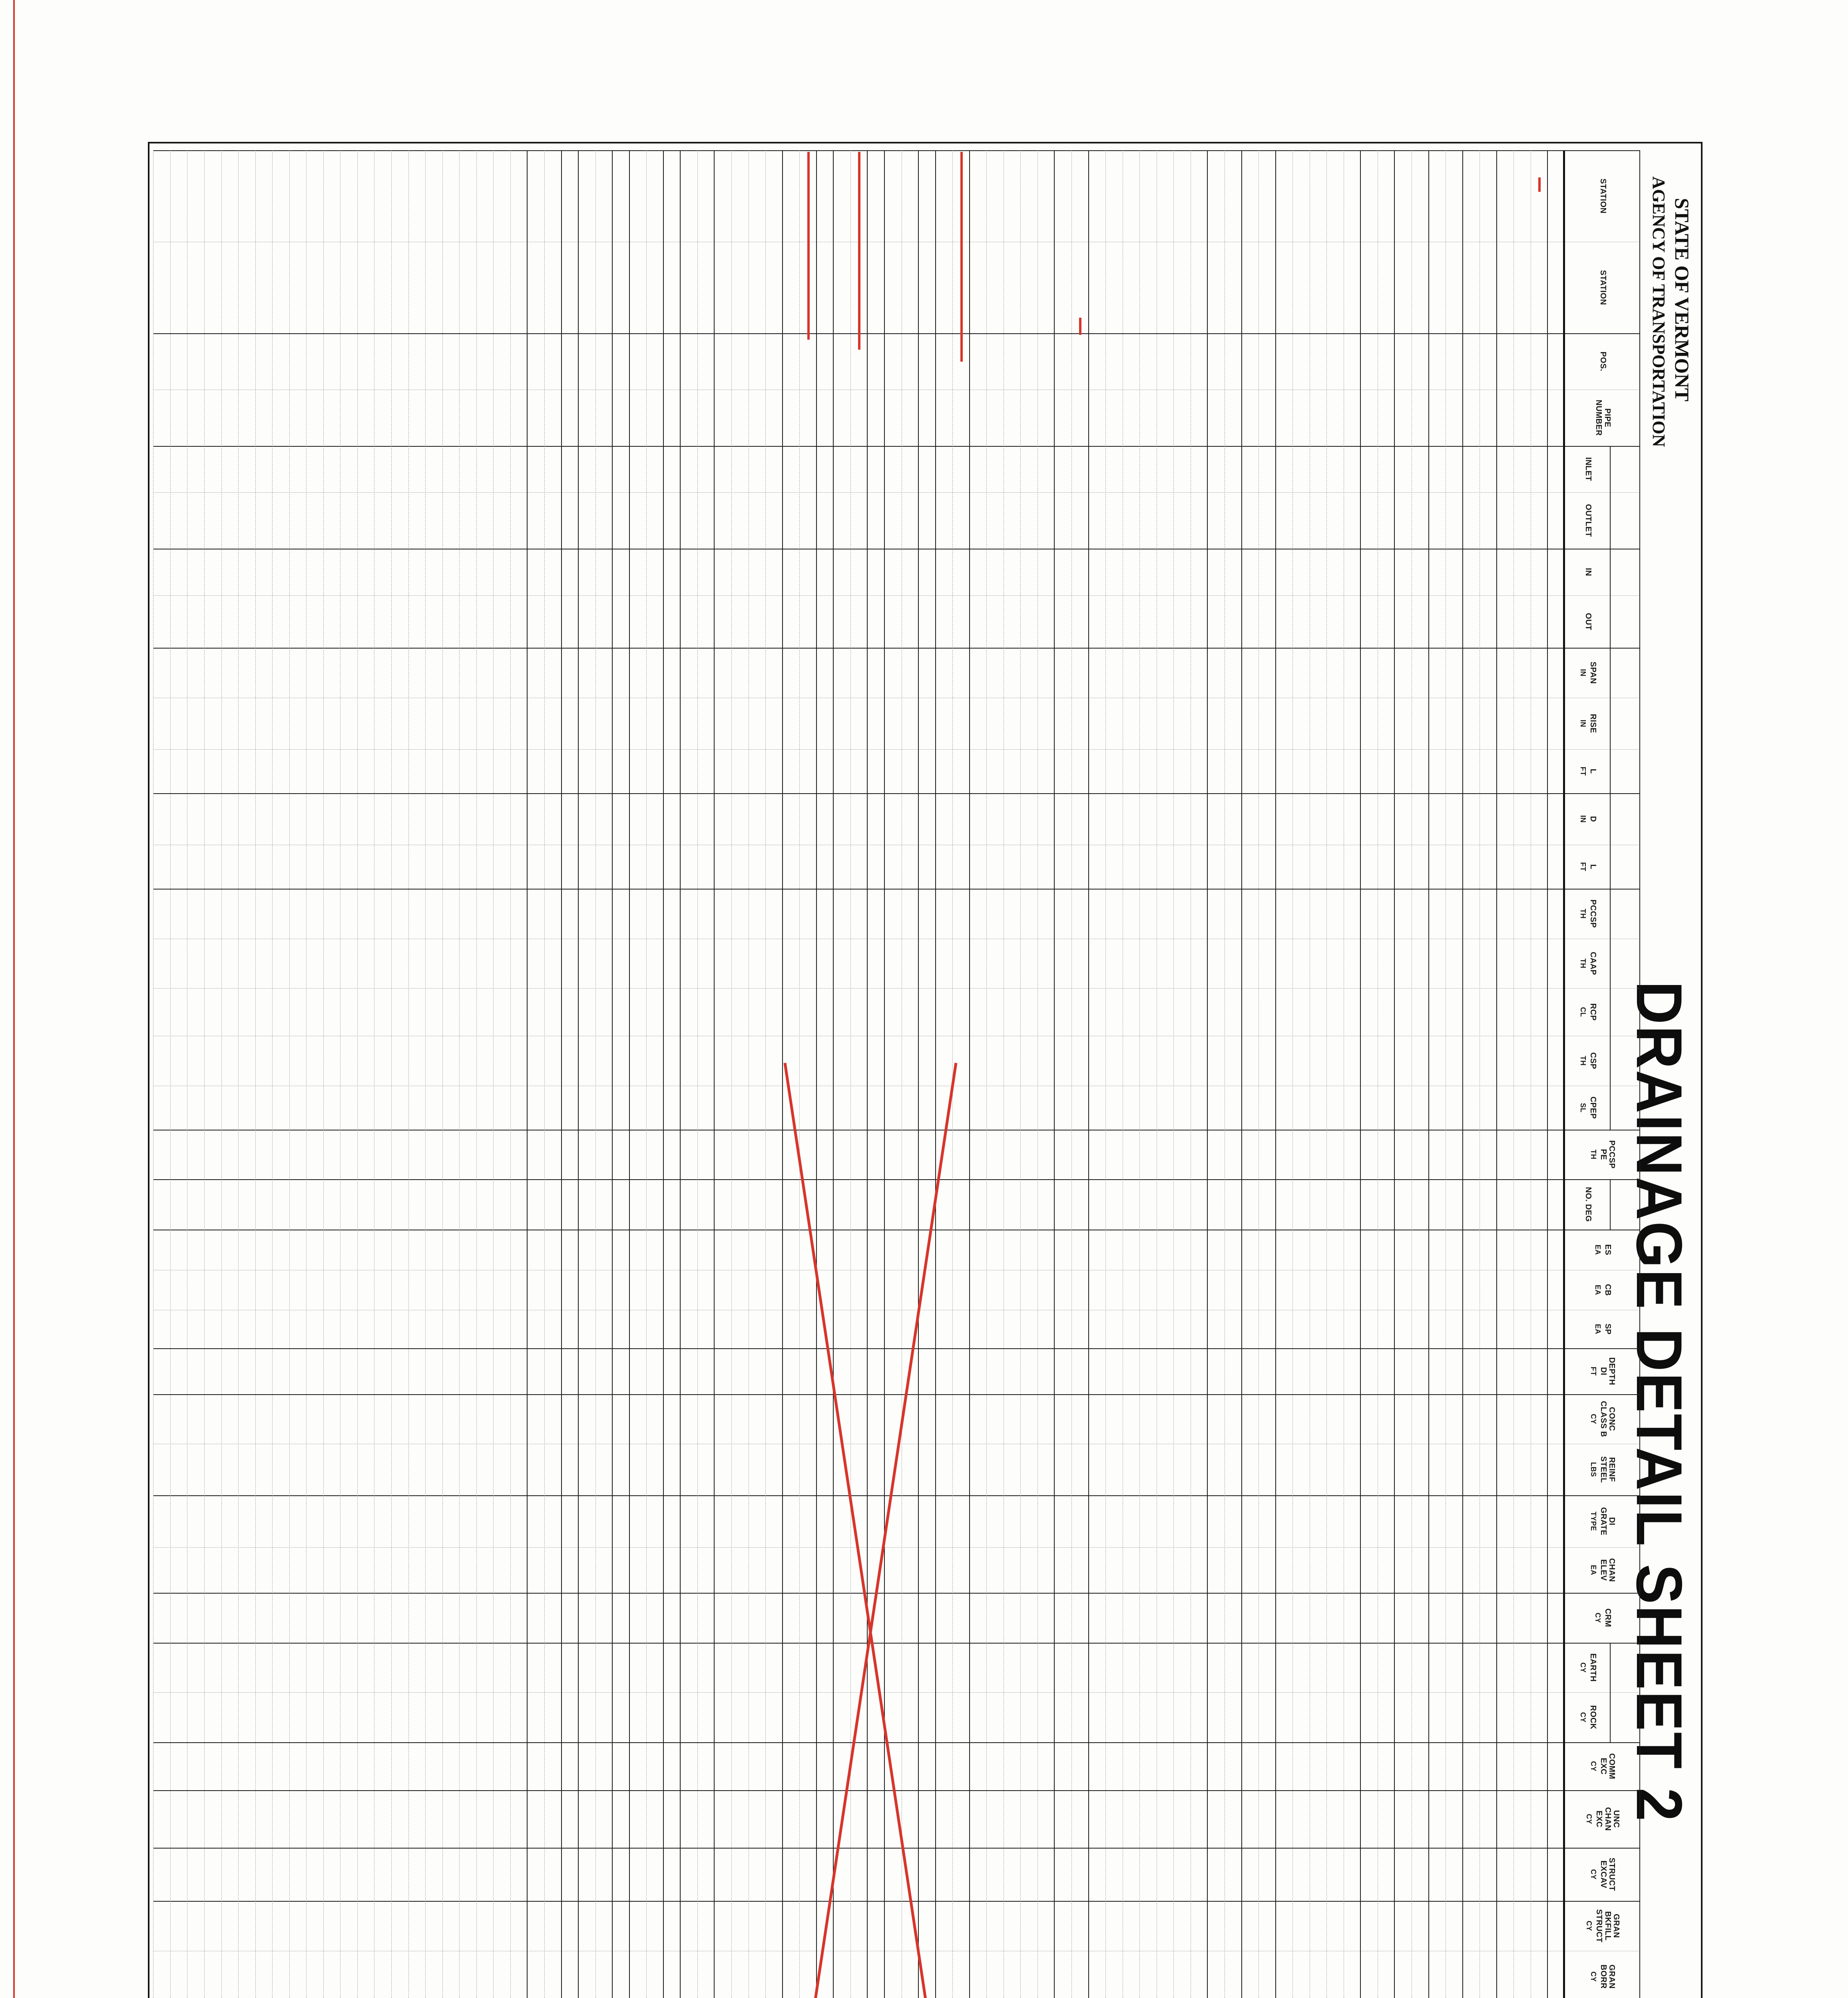  I want to click on column-header-text: GRATE, so click(1603, 1521).